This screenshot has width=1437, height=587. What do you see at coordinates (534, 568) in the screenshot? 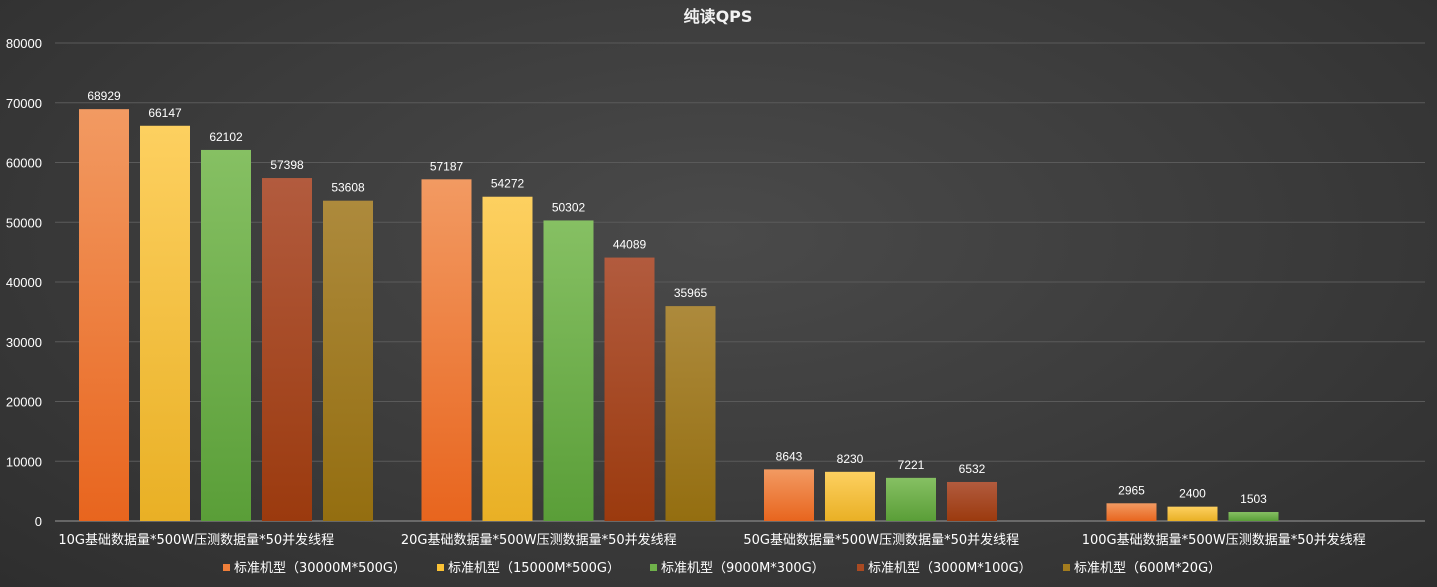
I see `legend-label: 标准机型（15000M*500G）` at bounding box center [534, 568].